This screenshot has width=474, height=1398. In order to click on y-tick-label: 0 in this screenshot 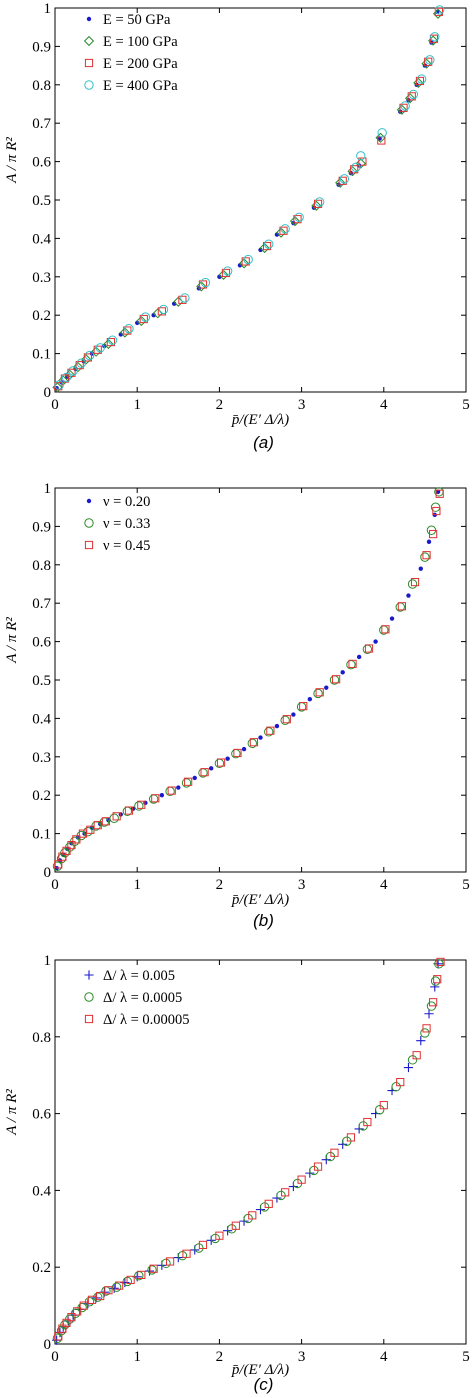, I will do `click(48, 393)`.